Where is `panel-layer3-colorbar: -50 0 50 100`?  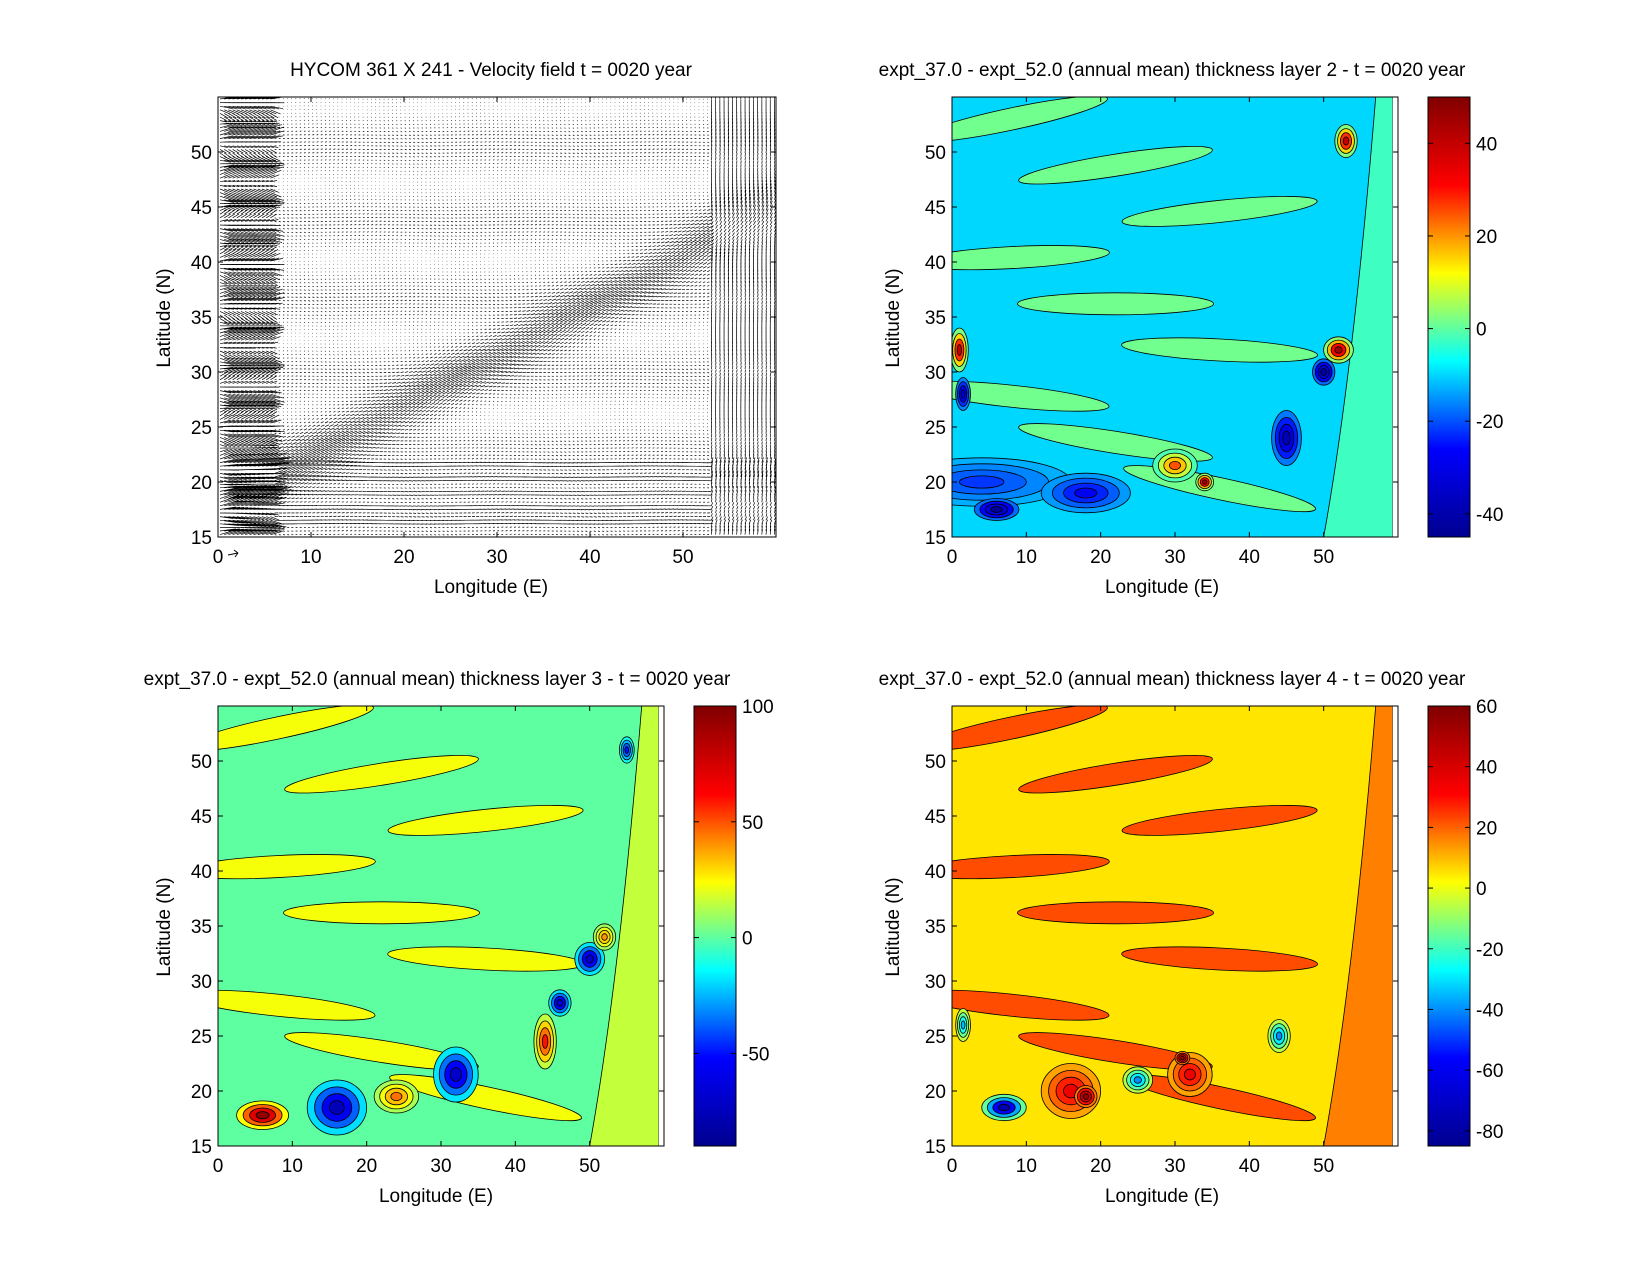
panel-layer3-colorbar: -50 0 50 100 is located at coordinates (733, 922).